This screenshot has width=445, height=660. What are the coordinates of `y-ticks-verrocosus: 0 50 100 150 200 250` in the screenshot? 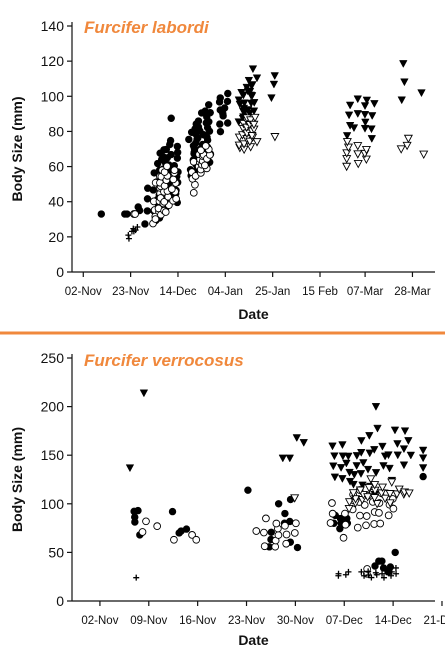 It's located at (56, 479).